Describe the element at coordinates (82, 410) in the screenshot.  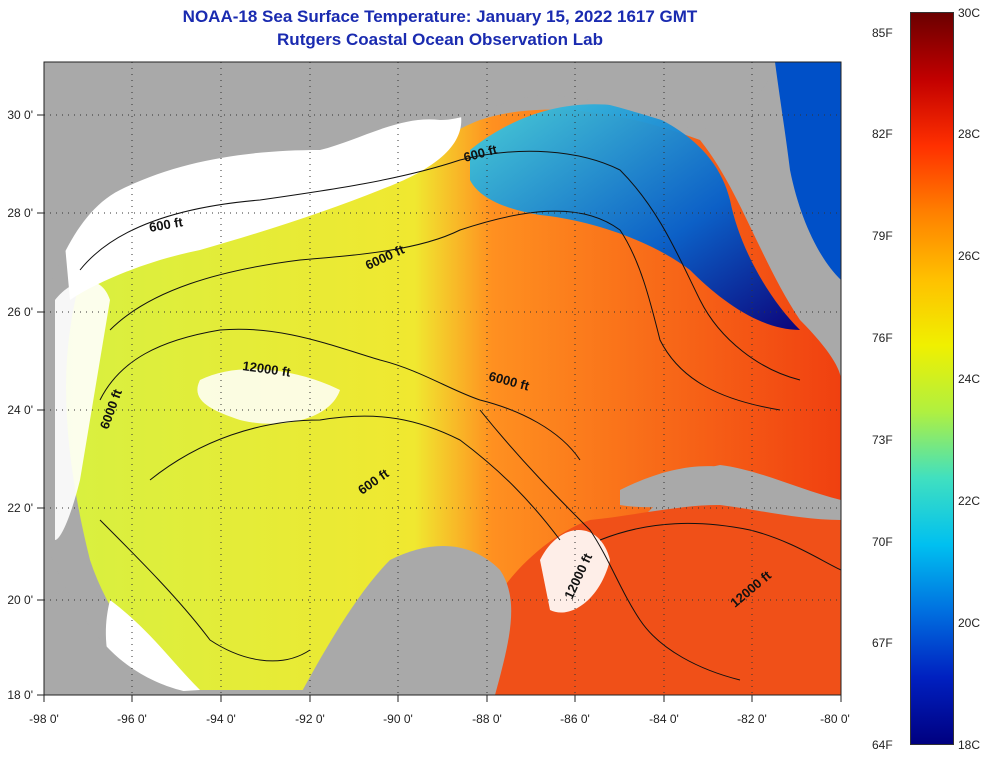
I see `cloud-cover-west` at that location.